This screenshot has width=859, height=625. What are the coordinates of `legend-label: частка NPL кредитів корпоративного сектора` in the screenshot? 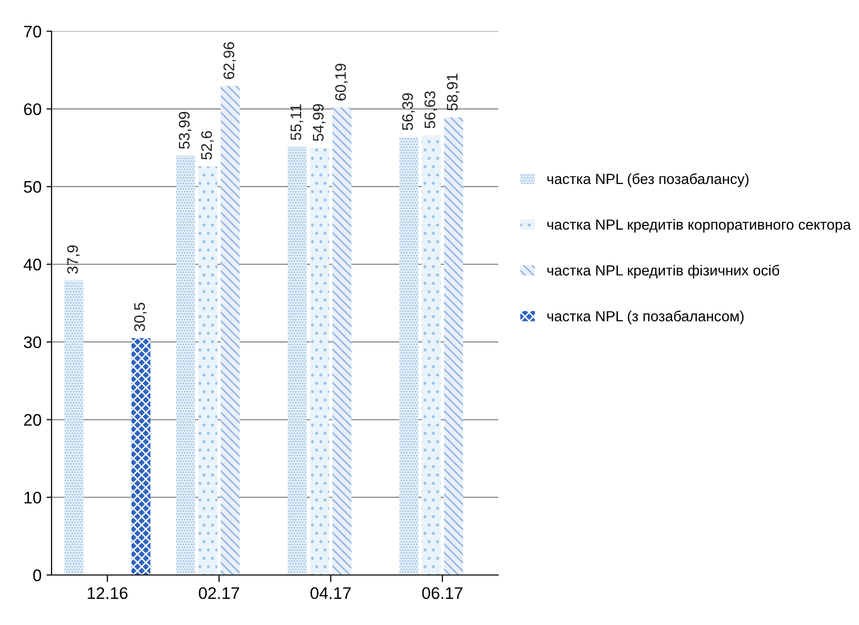 It's located at (699, 226).